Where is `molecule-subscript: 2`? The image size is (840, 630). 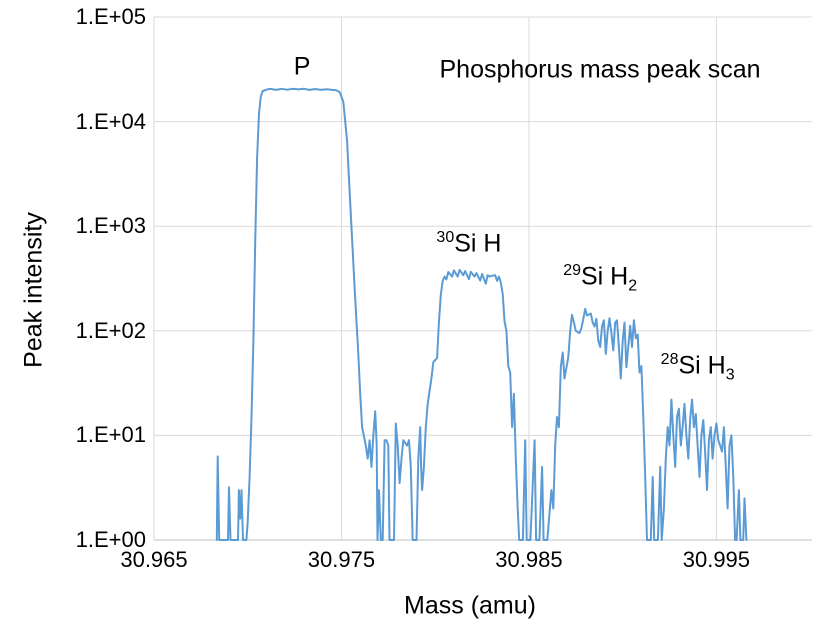 molecule-subscript: 2 is located at coordinates (633, 286).